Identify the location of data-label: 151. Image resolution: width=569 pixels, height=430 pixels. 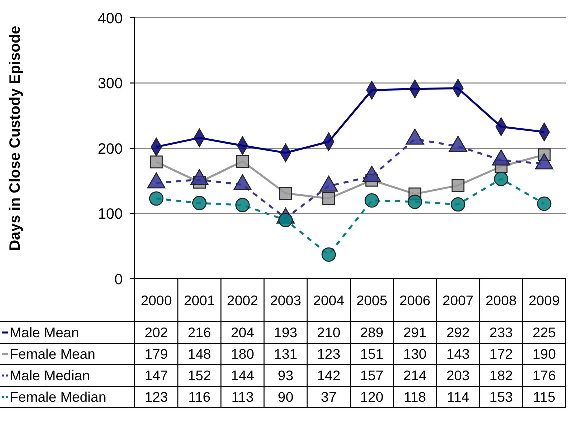
(372, 354).